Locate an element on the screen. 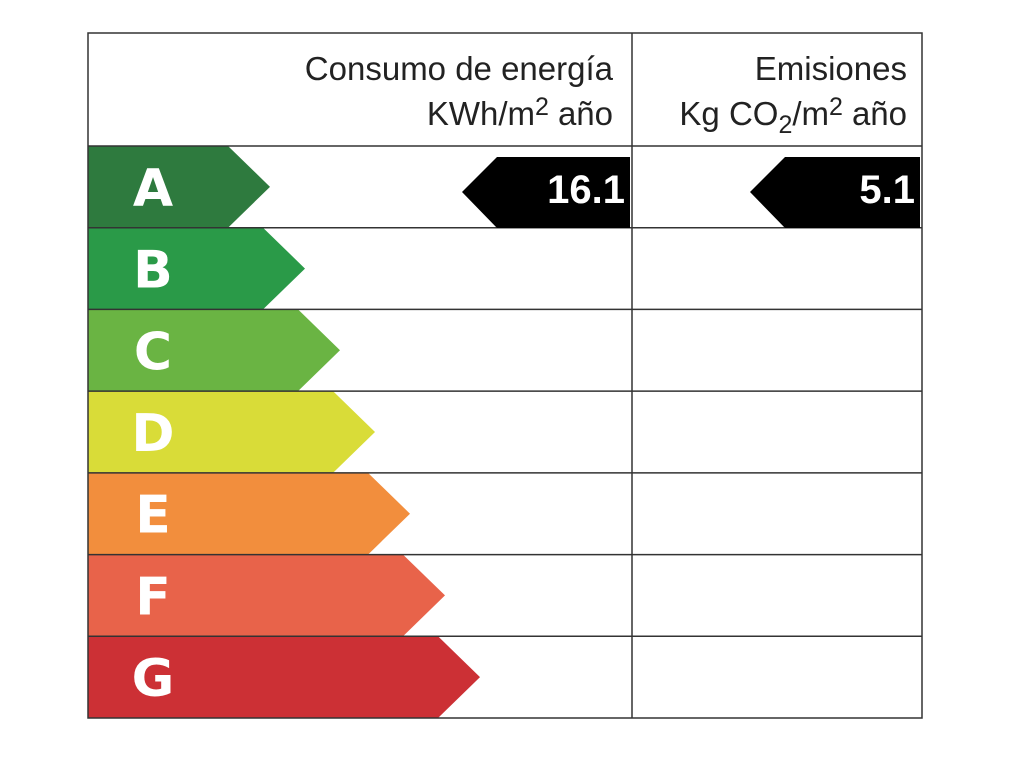 The width and height of the screenshot is (1020, 770). grade-letter: G is located at coordinates (153, 679).